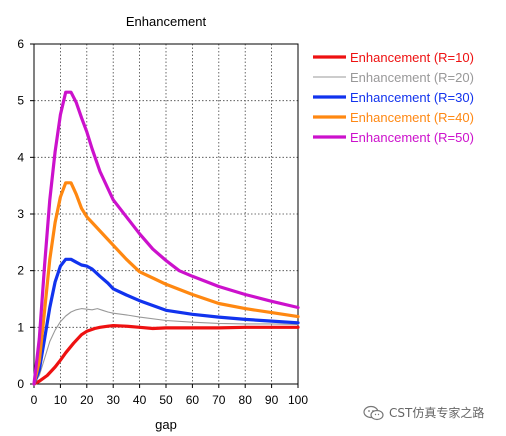 This screenshot has width=506, height=436. I want to click on legend-label: Enhancement (R=30), so click(412, 97).